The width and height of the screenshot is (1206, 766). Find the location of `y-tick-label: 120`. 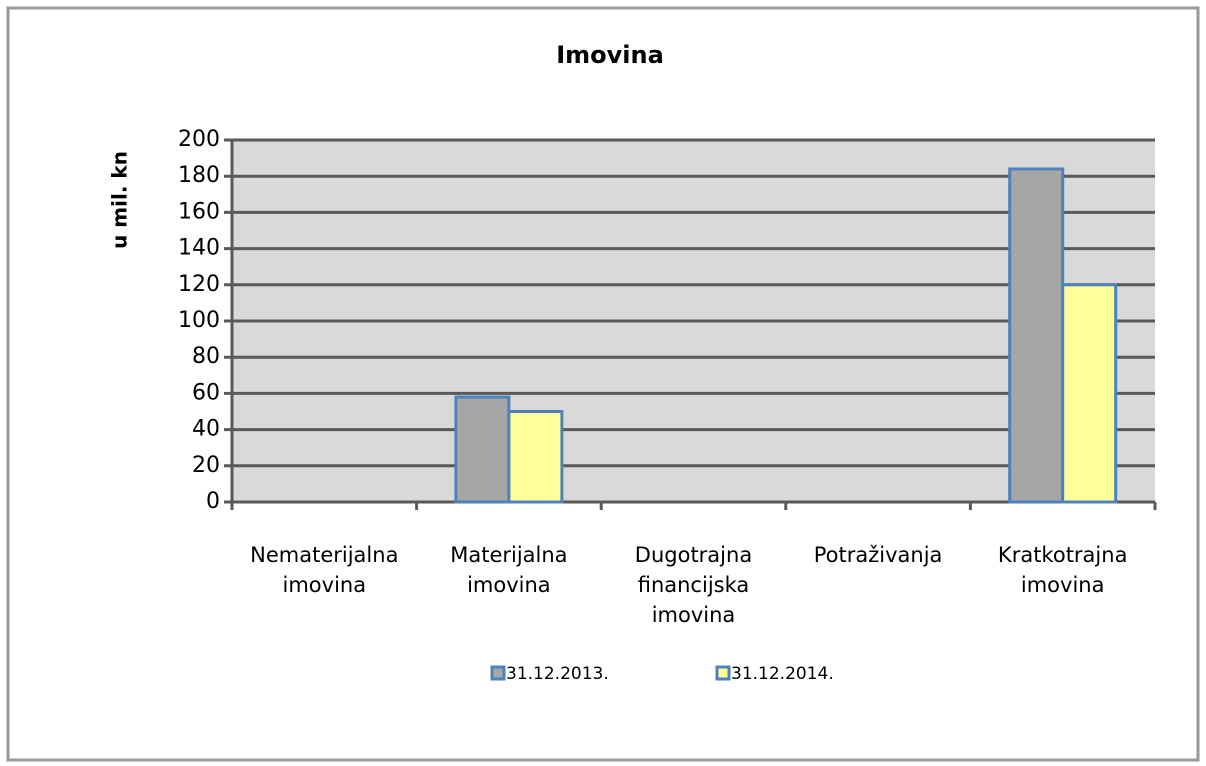

y-tick-label: 120 is located at coordinates (199, 284).